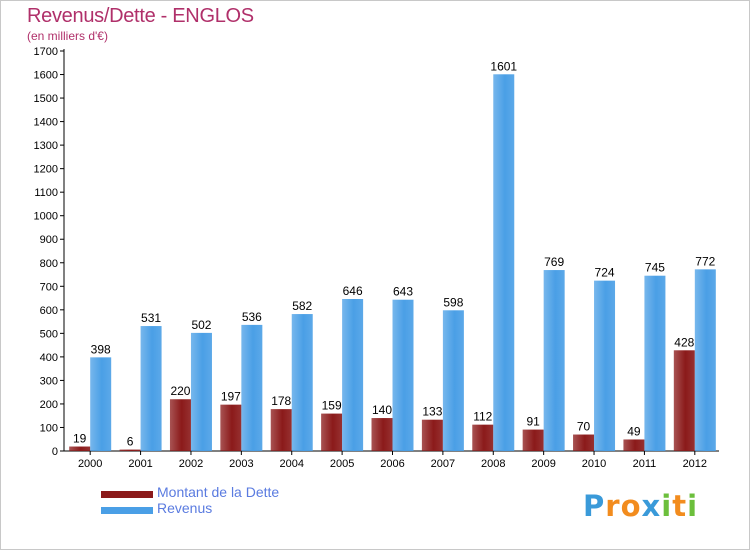 This screenshot has height=551, width=750. Describe the element at coordinates (46, 170) in the screenshot. I see `y-tick-label: 1200` at that location.